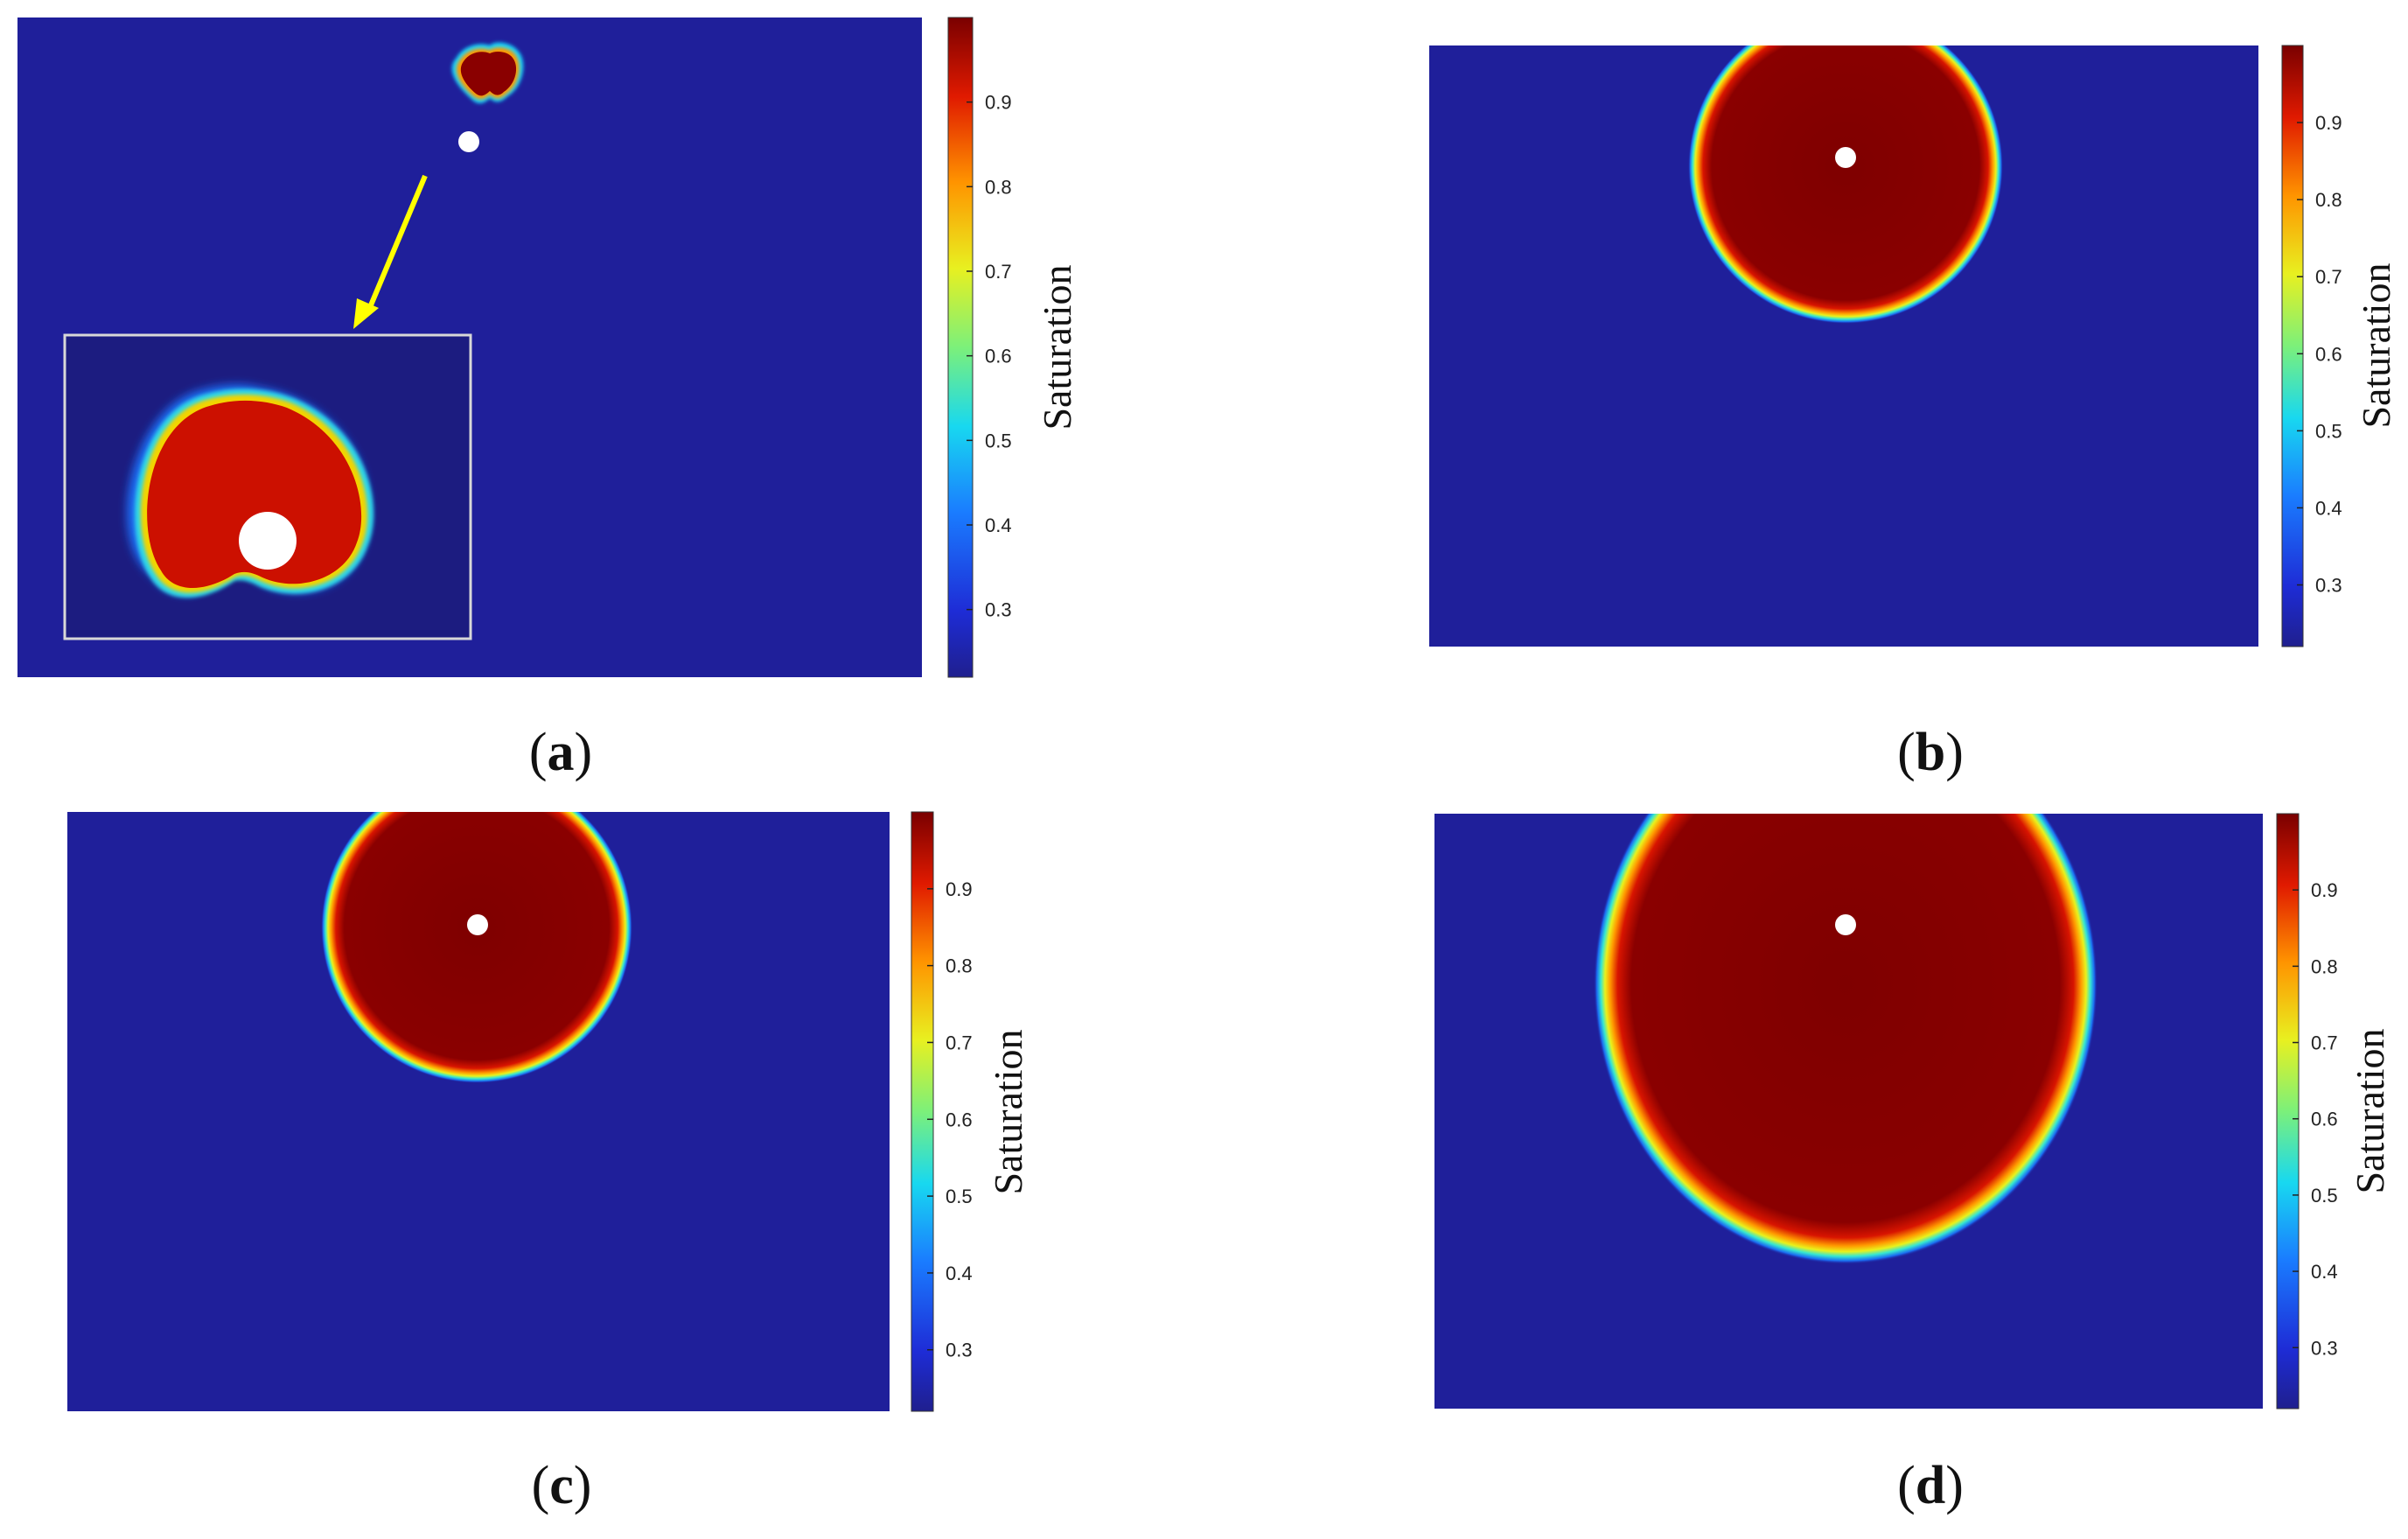 This screenshot has width=2408, height=1539. What do you see at coordinates (468, 141) in the screenshot?
I see `panel-a-well` at bounding box center [468, 141].